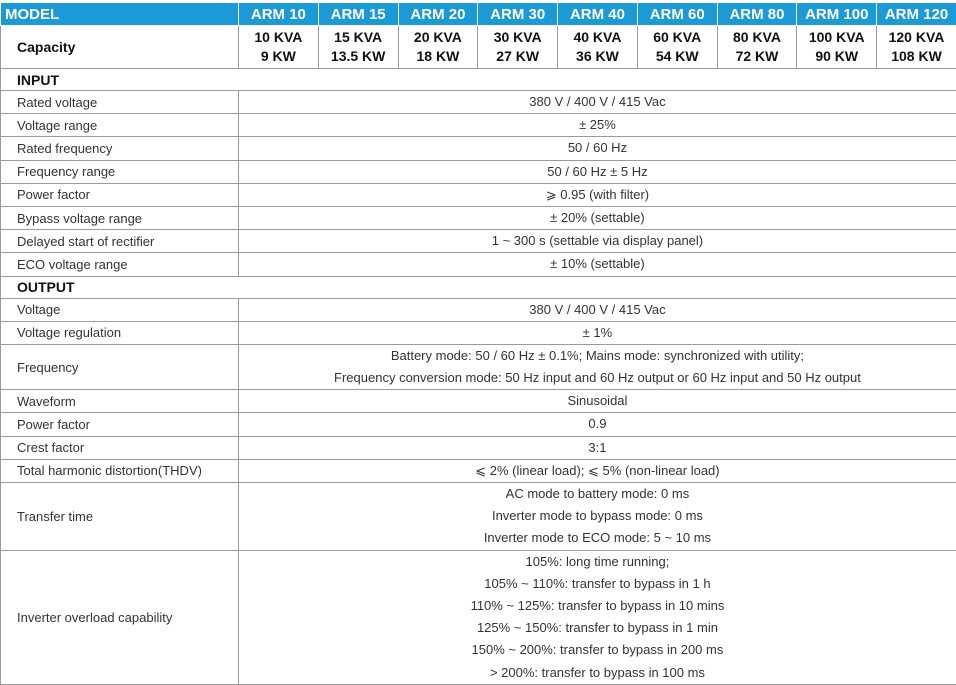 This screenshot has width=956, height=685. I want to click on spec-value: ± 25%, so click(597, 125).